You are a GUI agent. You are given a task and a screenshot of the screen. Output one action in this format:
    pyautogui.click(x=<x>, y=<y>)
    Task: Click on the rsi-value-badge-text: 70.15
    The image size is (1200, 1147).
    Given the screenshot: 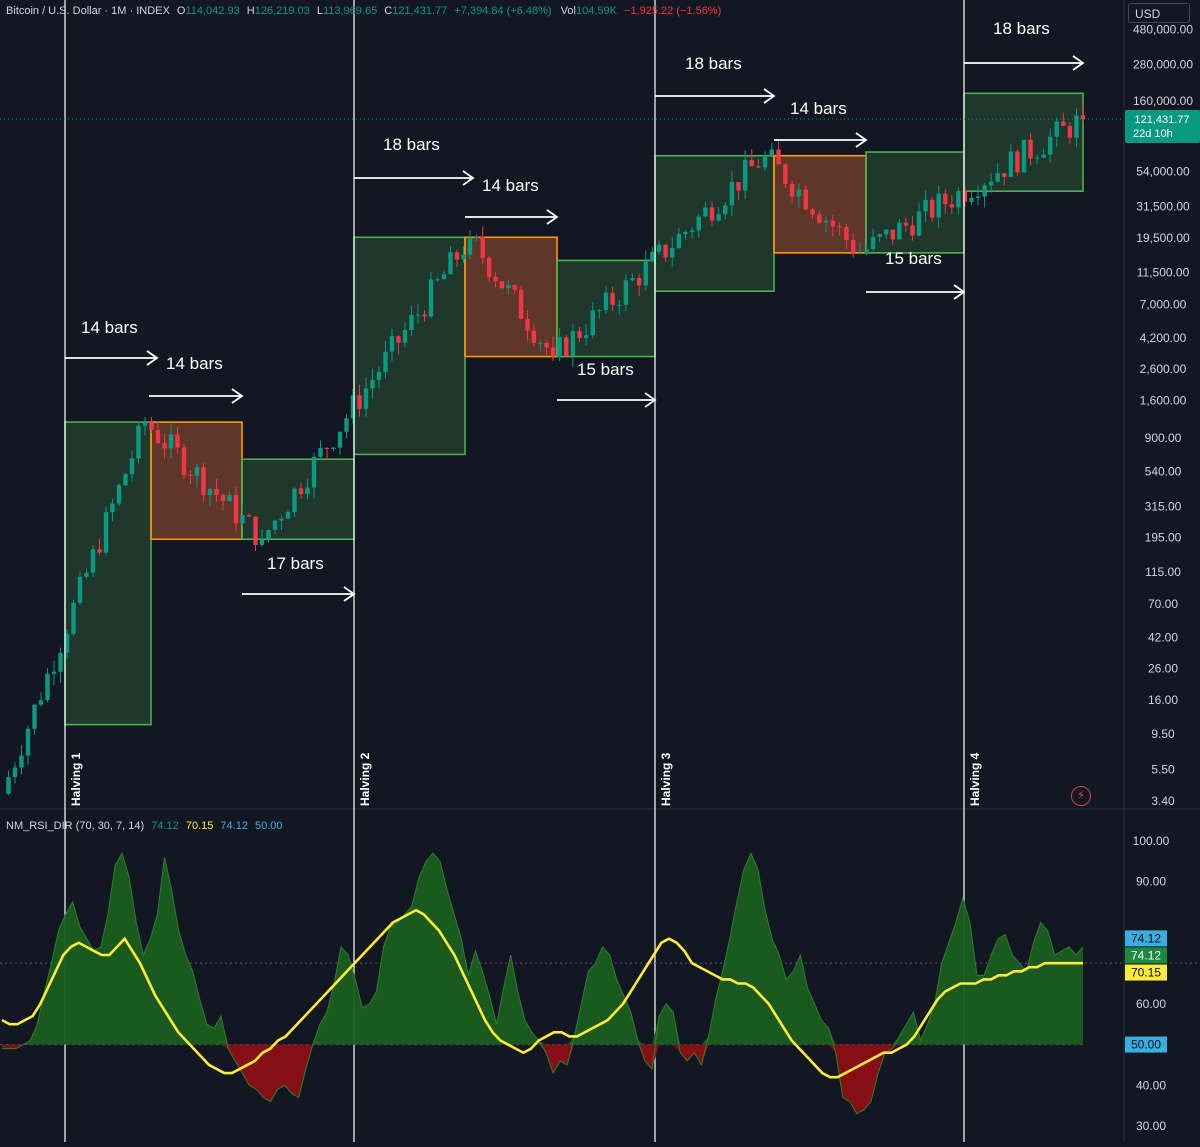 What is the action you would take?
    pyautogui.click(x=1146, y=973)
    